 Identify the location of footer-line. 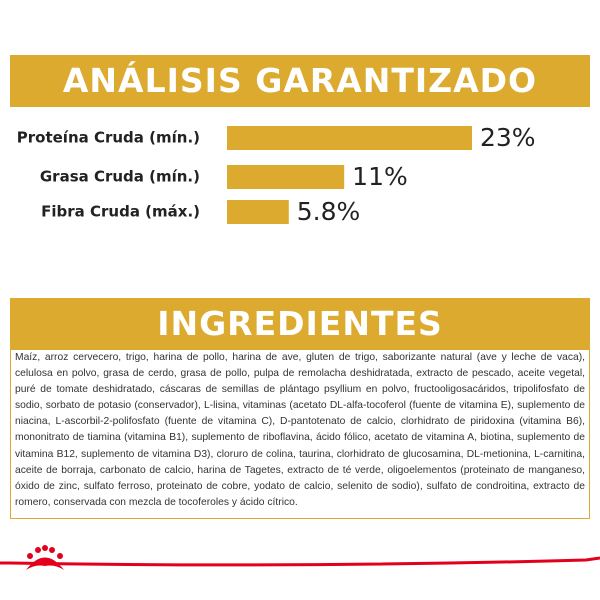
(300, 561).